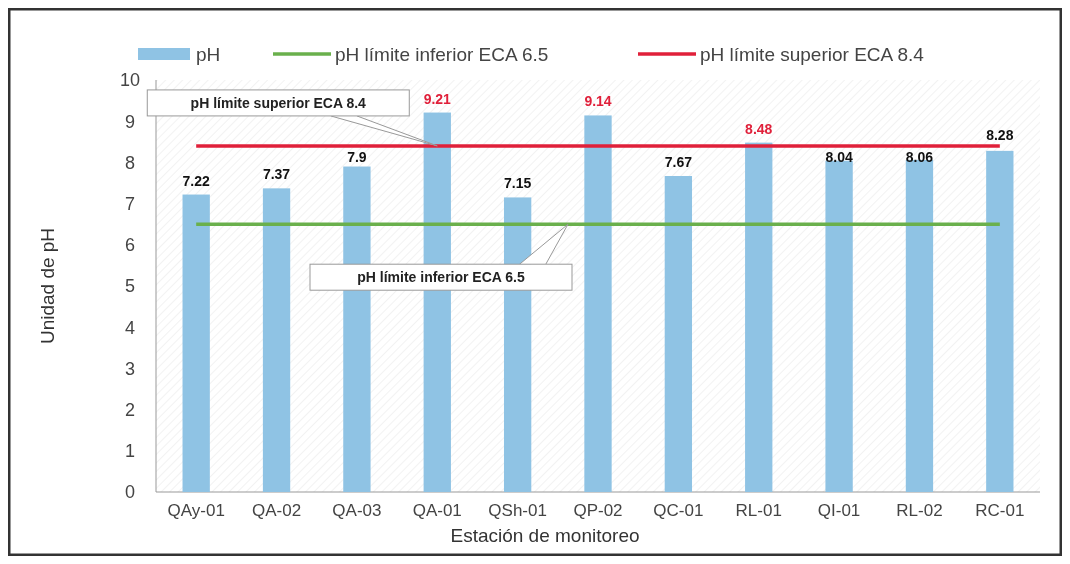  I want to click on x-tick-label: QC-01, so click(678, 510).